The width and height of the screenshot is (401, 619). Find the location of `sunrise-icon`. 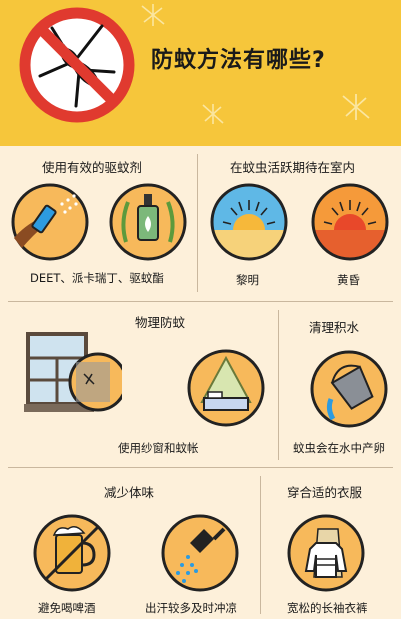

sunrise-icon is located at coordinates (249, 222).